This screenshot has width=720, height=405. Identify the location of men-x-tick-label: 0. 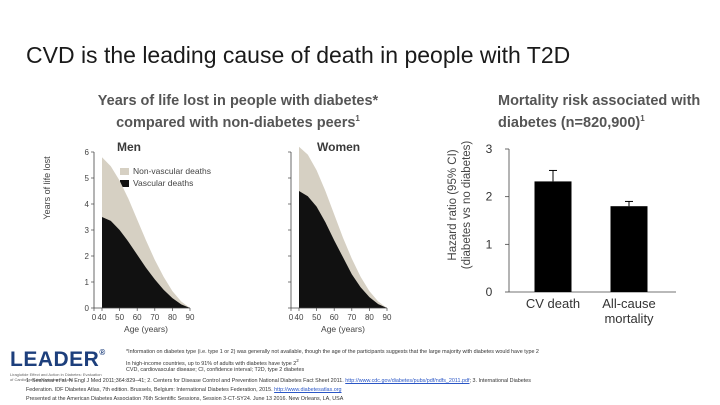
(94, 317).